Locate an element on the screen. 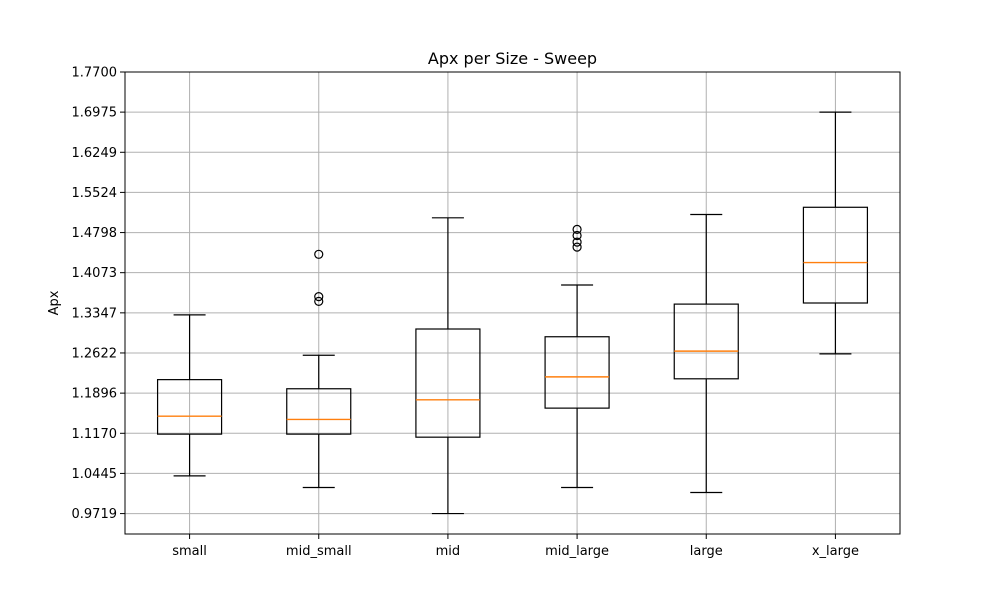 The image size is (1000, 600). x-tick-label: mid_large is located at coordinates (577, 551).